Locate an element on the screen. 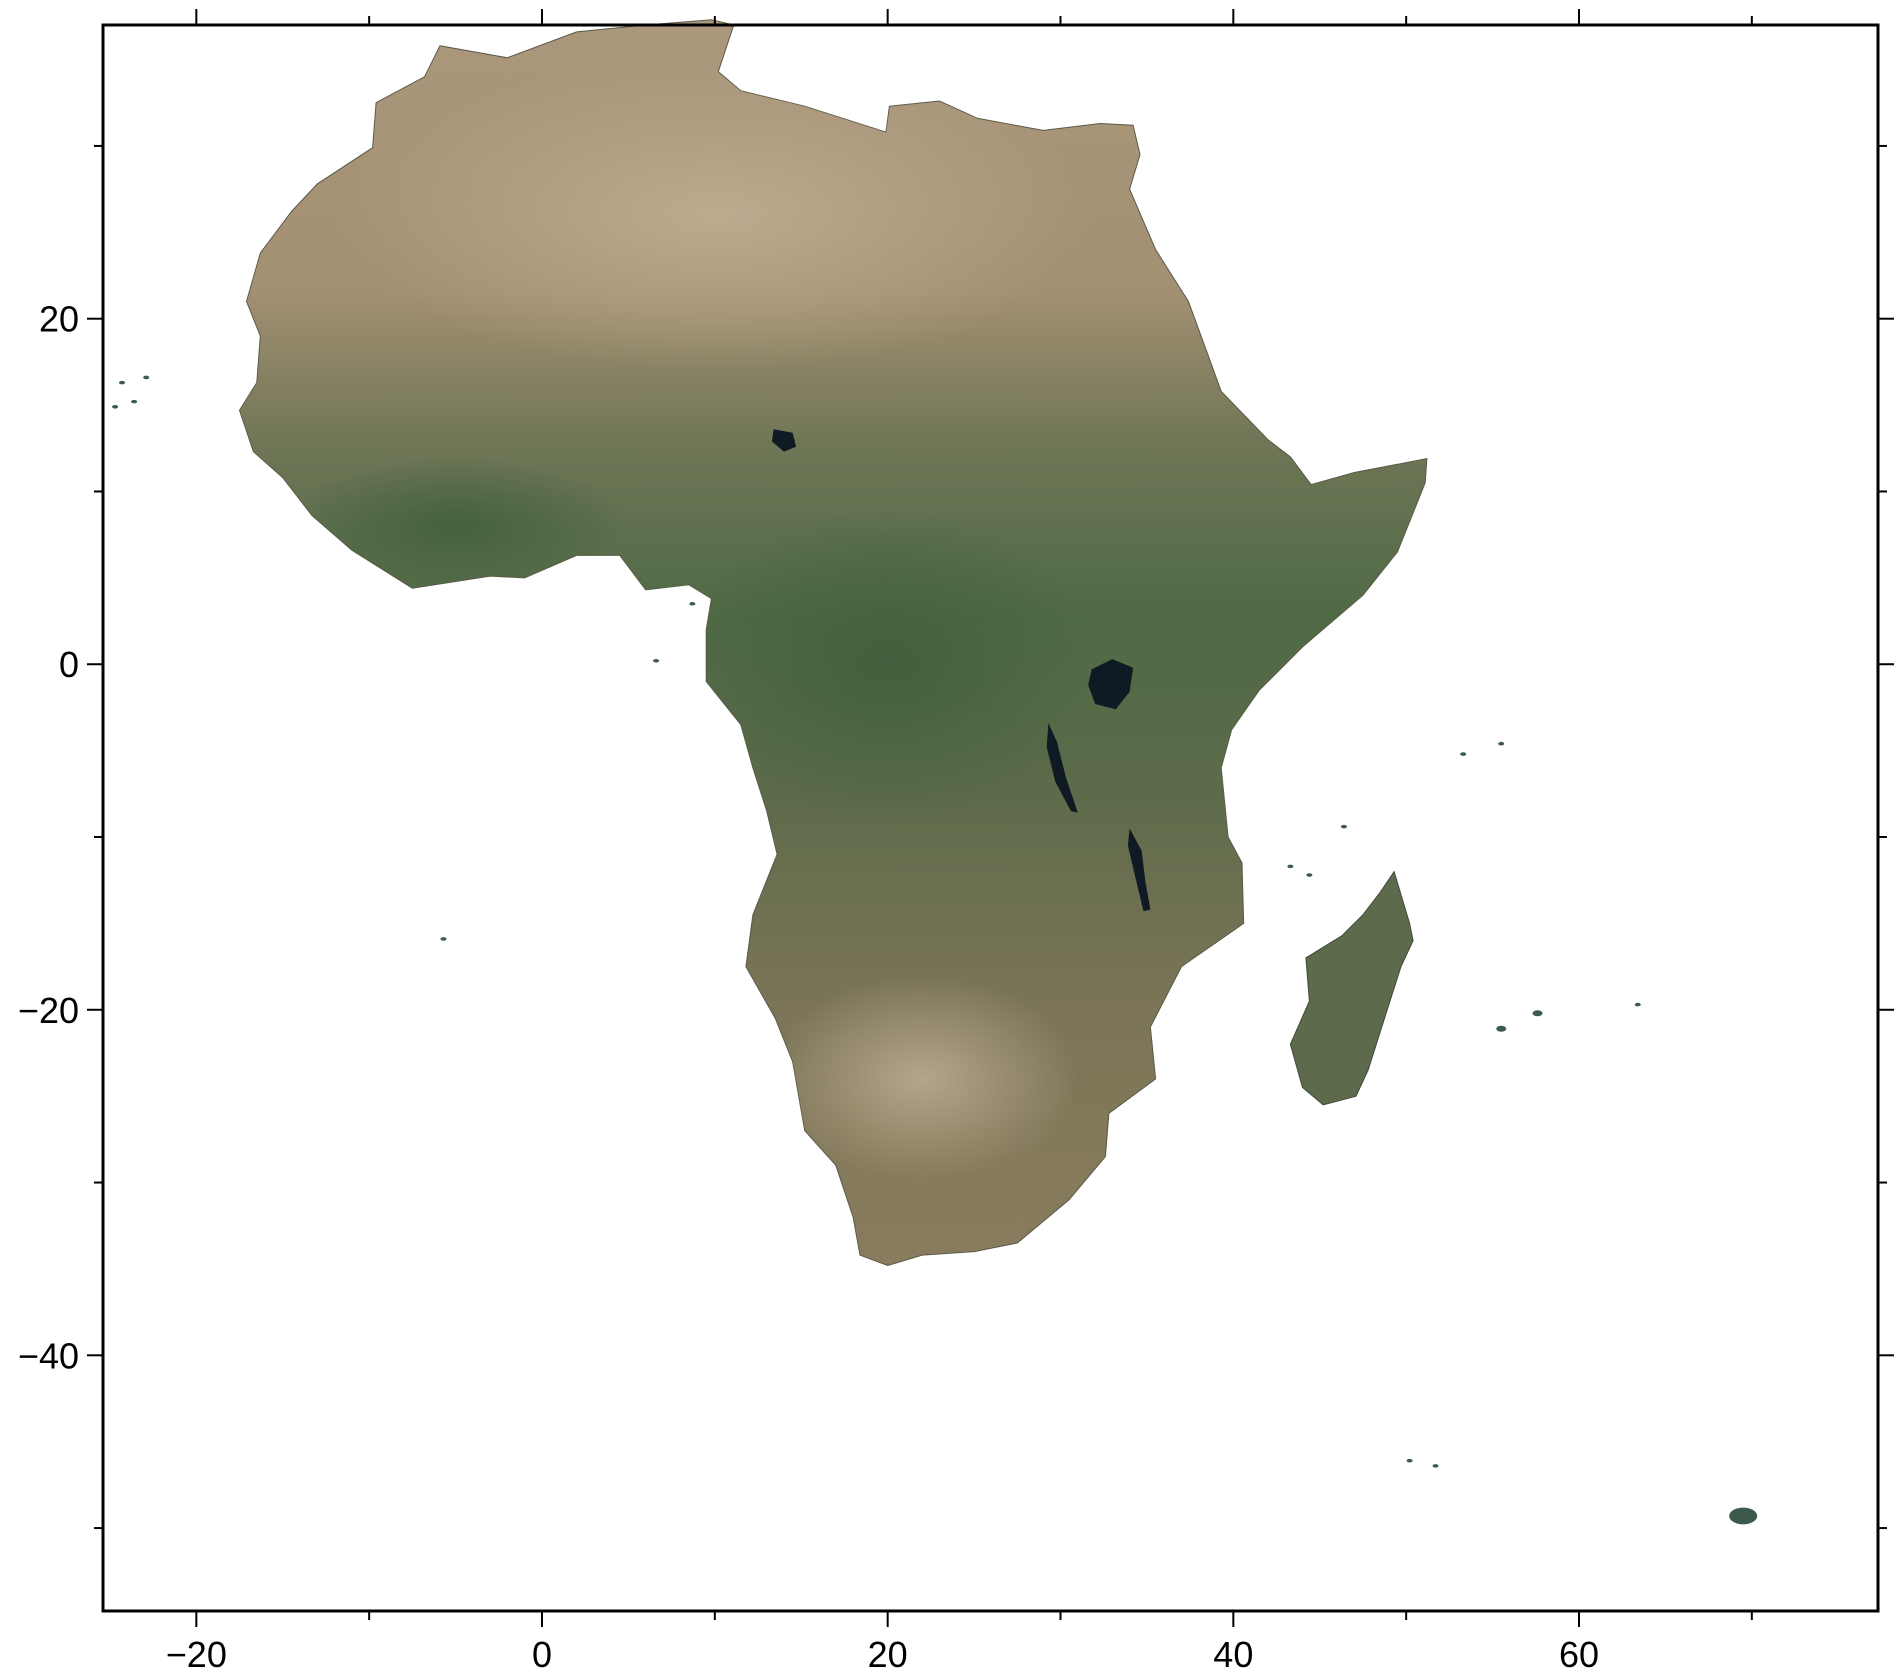 The width and height of the screenshot is (1901, 1676). lake-victoria is located at coordinates (1111, 684).